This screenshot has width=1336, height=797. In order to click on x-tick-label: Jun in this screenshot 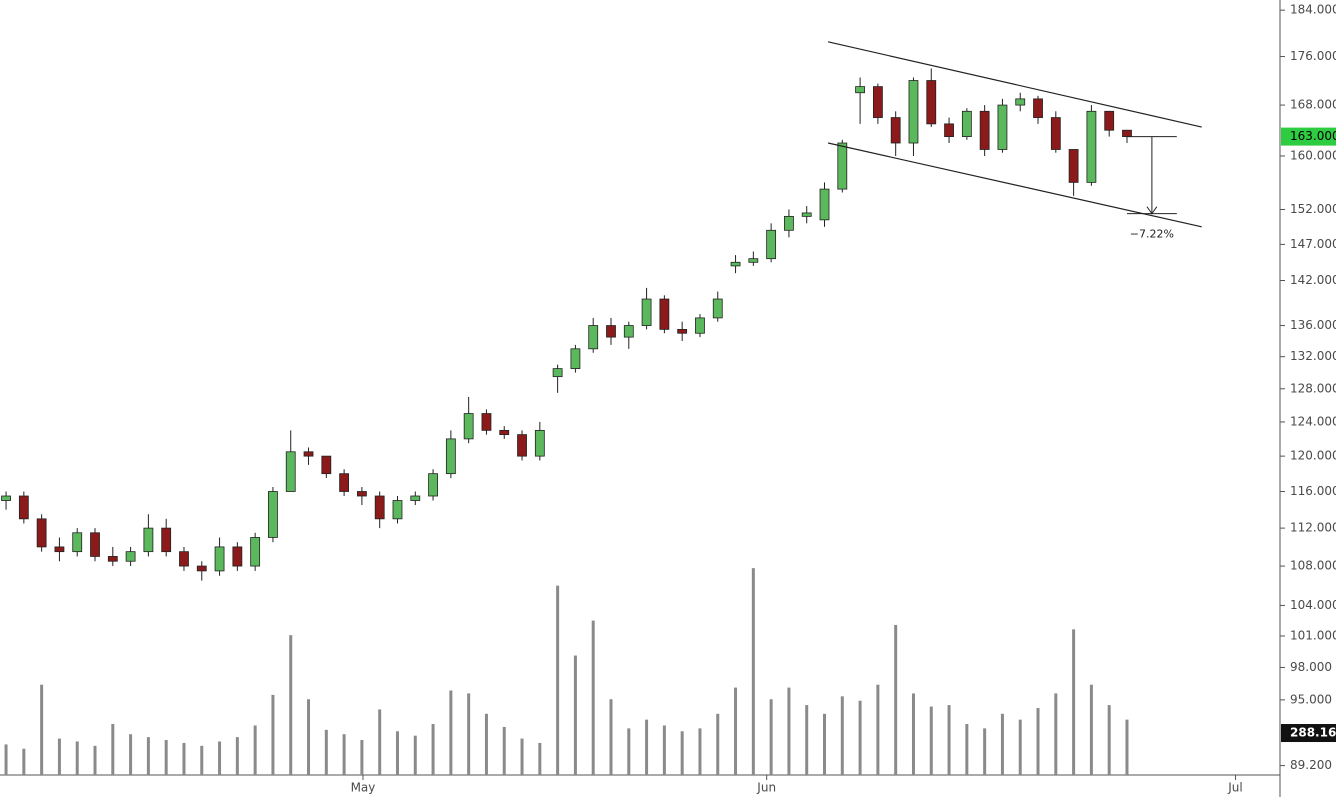, I will do `click(766, 788)`.